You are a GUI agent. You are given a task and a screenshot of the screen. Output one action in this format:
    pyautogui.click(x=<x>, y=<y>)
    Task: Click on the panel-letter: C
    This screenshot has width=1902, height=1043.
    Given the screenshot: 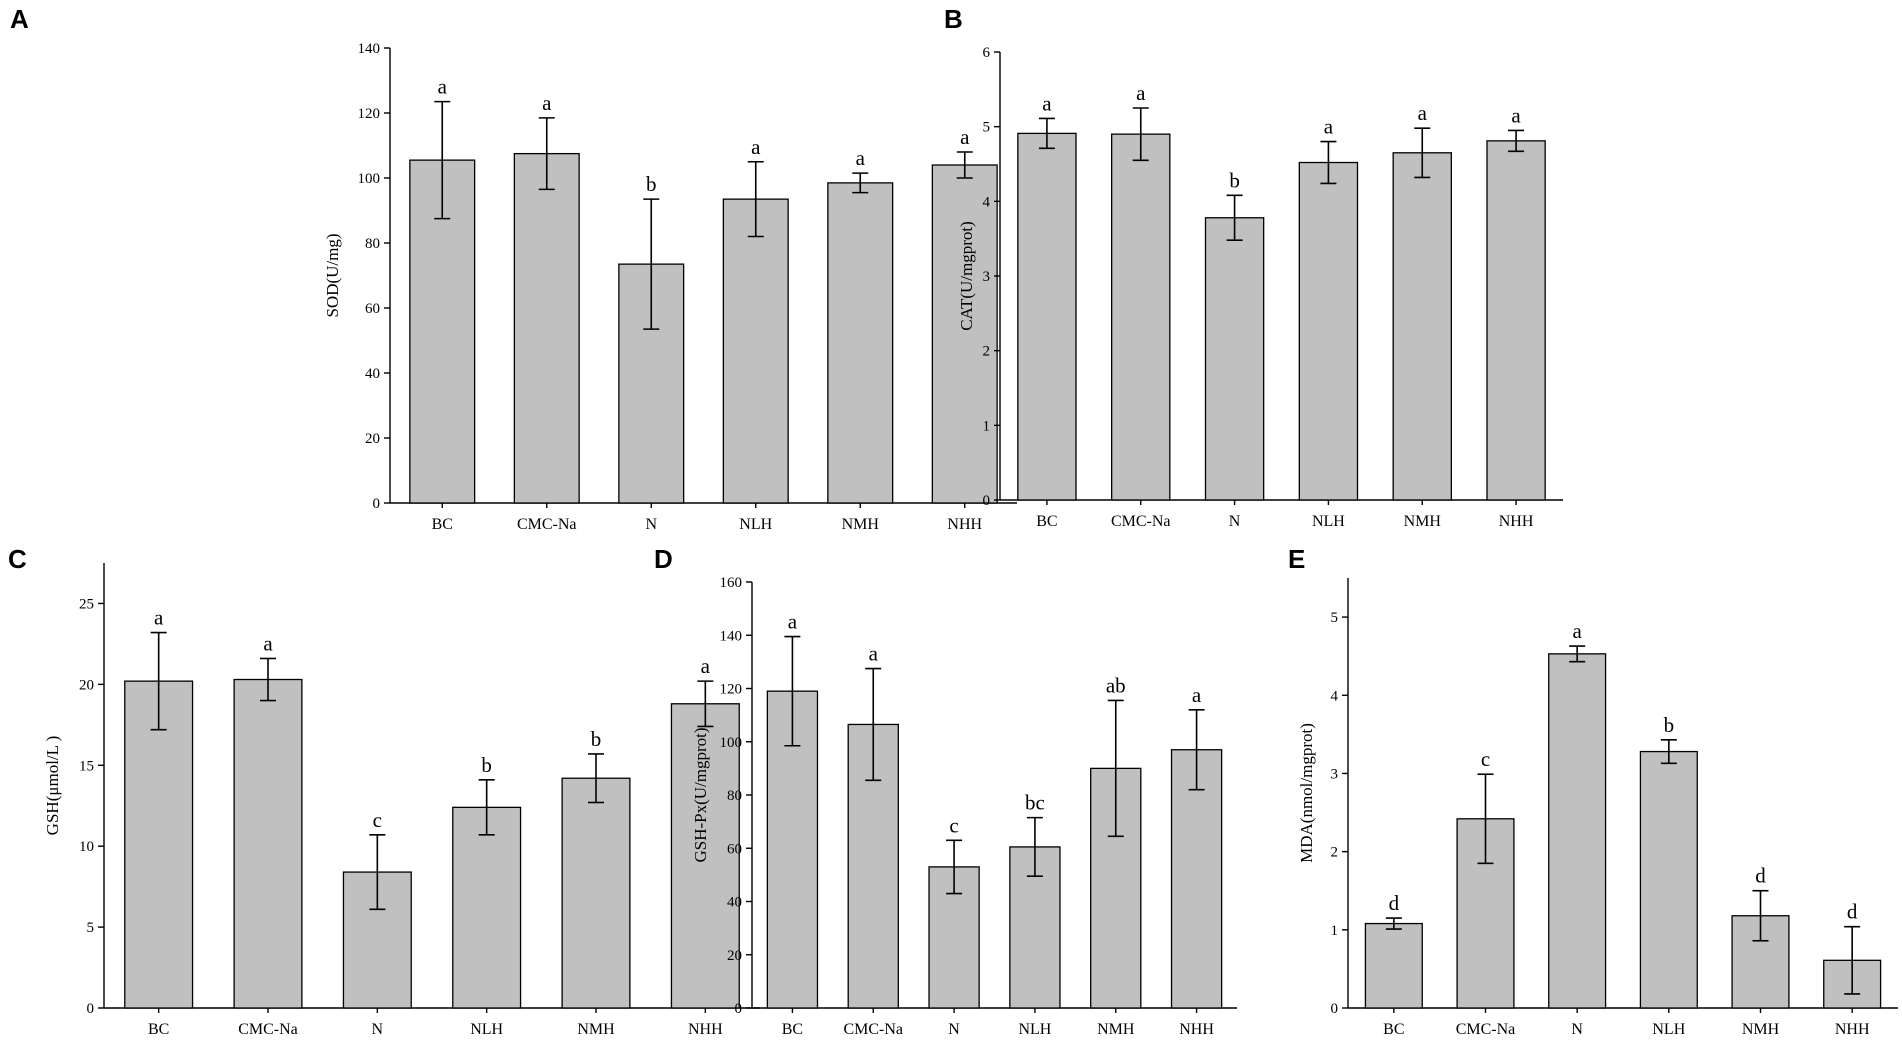 What is the action you would take?
    pyautogui.click(x=17, y=559)
    